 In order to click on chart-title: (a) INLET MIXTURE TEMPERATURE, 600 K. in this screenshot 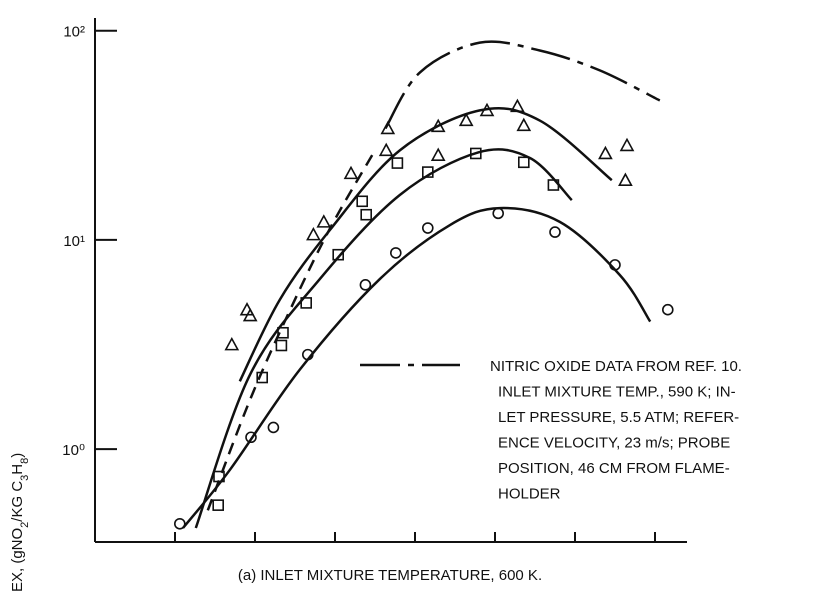, I will do `click(390, 575)`.